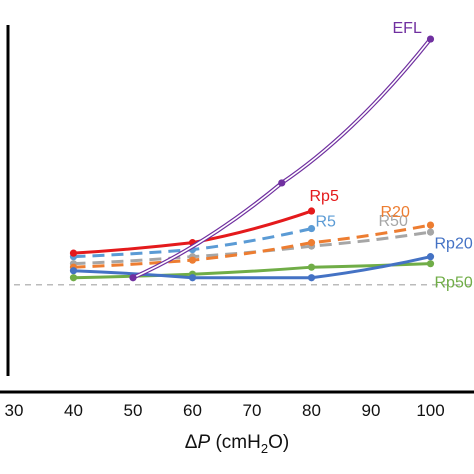 The height and width of the screenshot is (474, 474). What do you see at coordinates (324, 196) in the screenshot?
I see `series-label-rp5: Rp5` at bounding box center [324, 196].